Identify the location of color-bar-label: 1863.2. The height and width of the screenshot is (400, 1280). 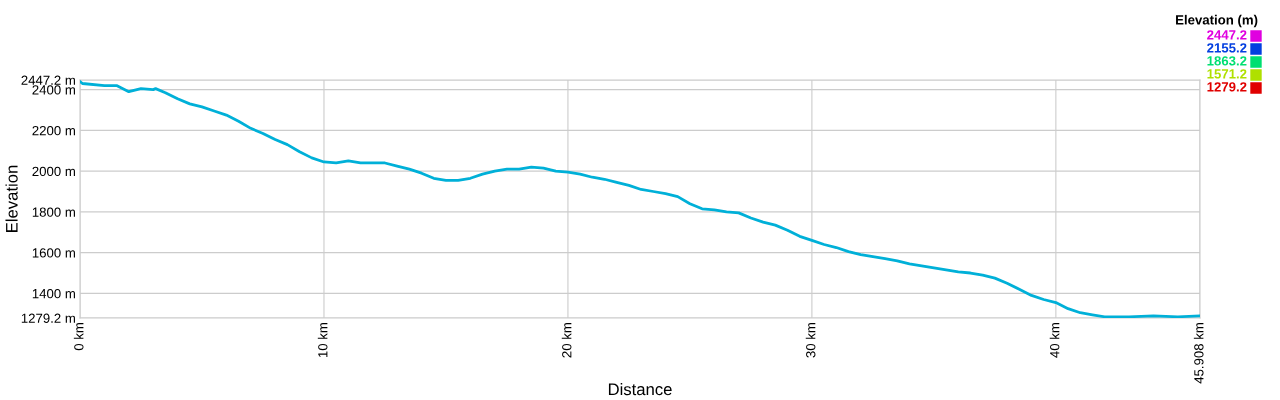
(1227, 61).